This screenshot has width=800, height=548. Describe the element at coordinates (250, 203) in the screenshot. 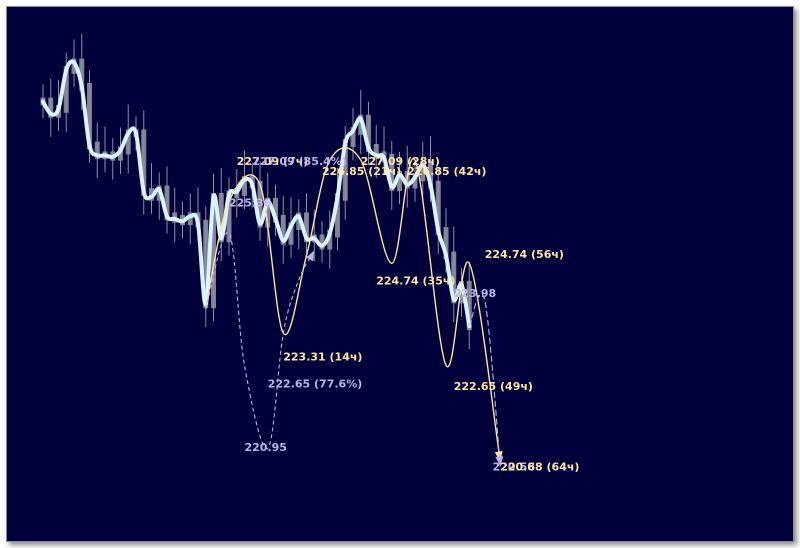

I see `forecast-label: 225.36` at that location.